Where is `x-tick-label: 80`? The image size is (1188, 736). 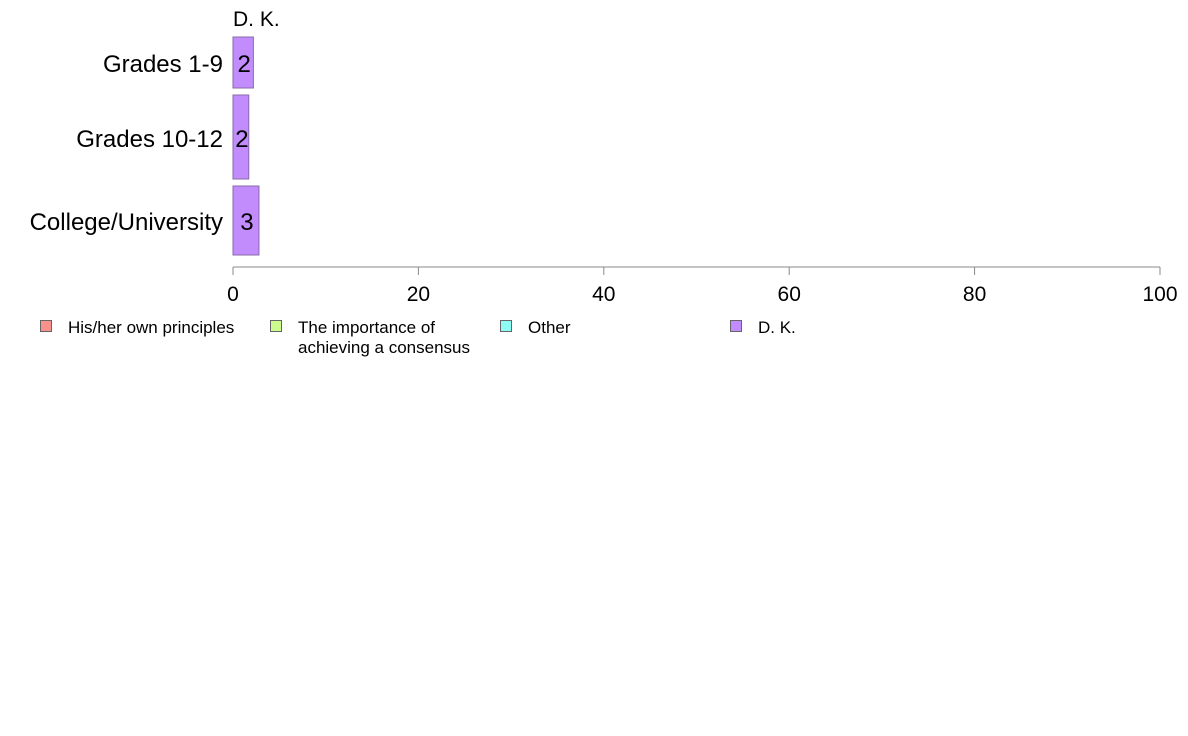
x-tick-label: 80 is located at coordinates (974, 294).